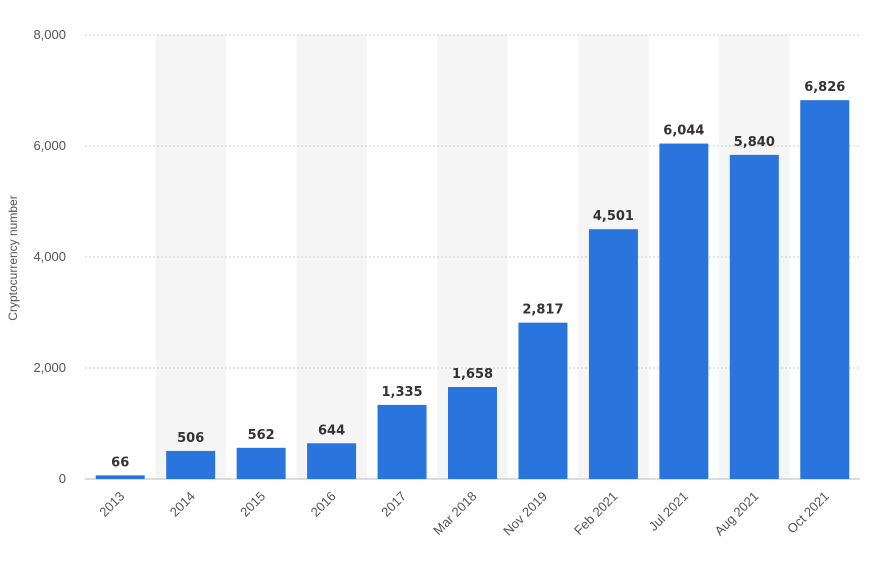  I want to click on data-label: 1,335, so click(401, 392).